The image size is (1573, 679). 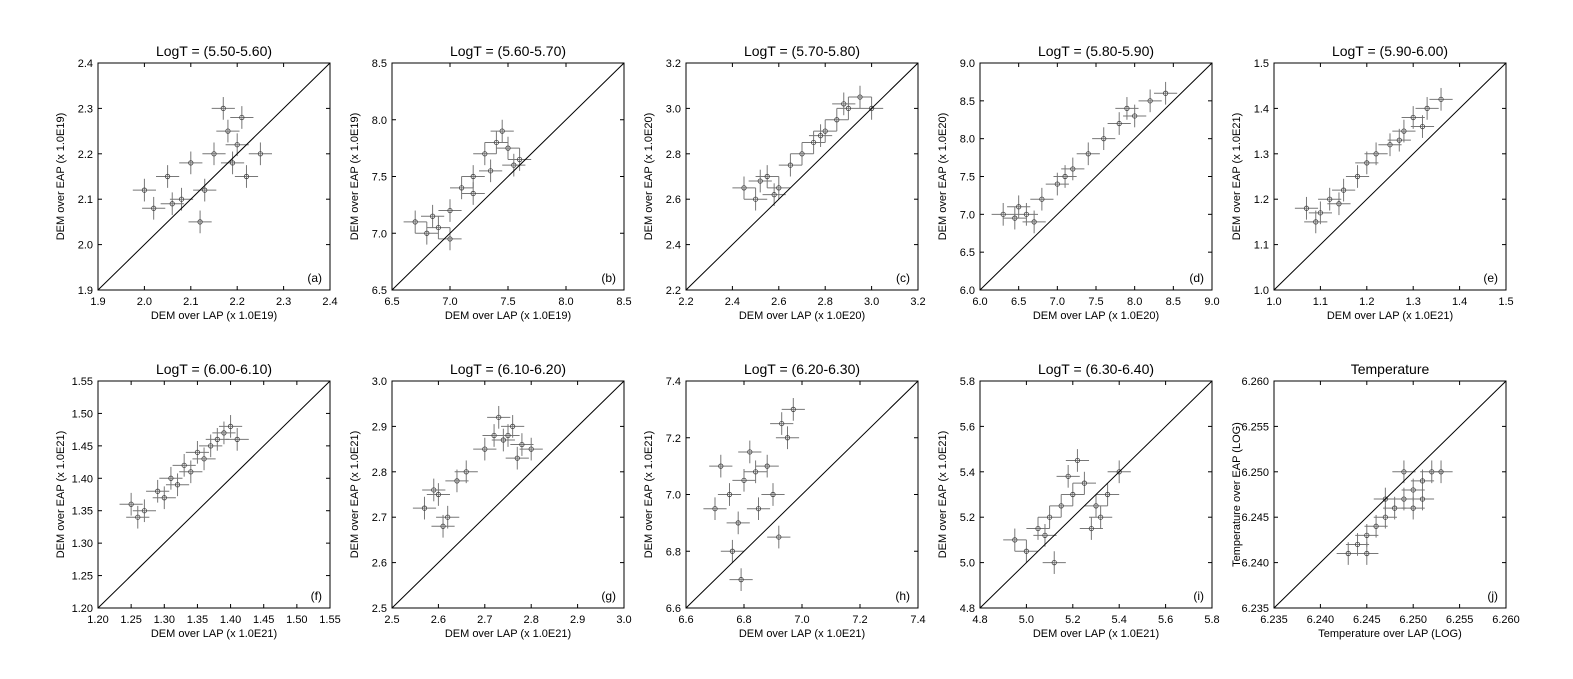 What do you see at coordinates (214, 634) in the screenshot?
I see `x-axis-label: DEM over LAP (x 1.0E21)` at bounding box center [214, 634].